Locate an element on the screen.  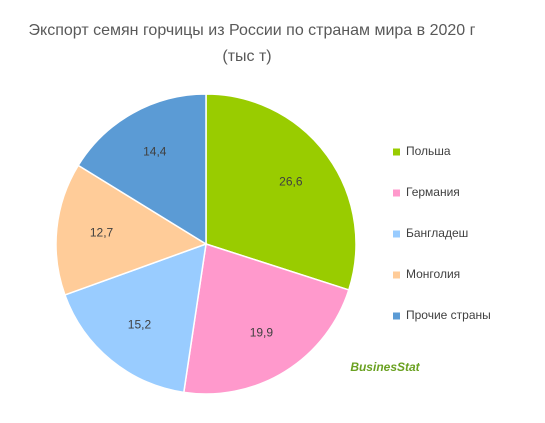
legend-label: Германия is located at coordinates (433, 192).